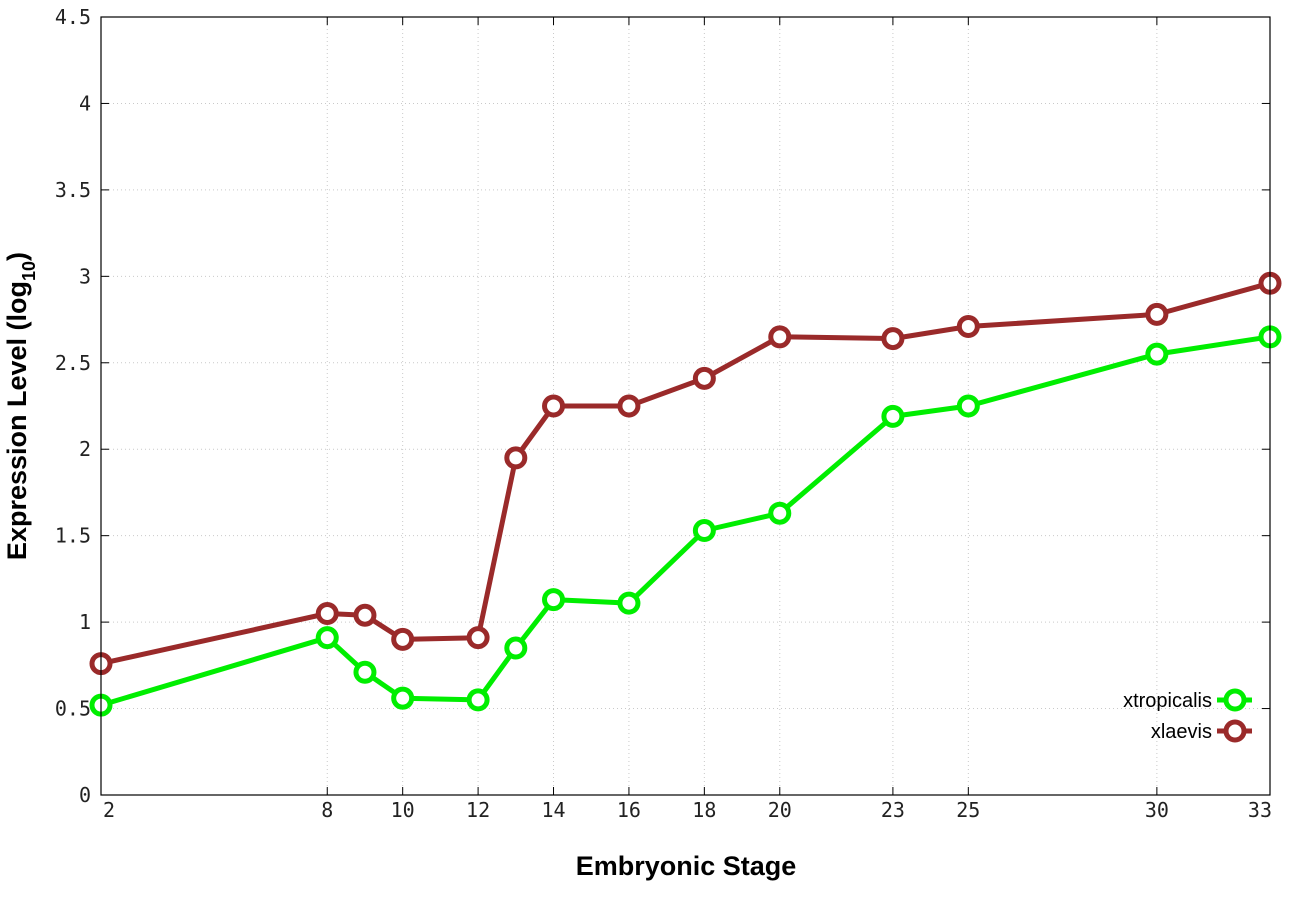  I want to click on x-axis-title: Embryonic Stage, so click(686, 866).